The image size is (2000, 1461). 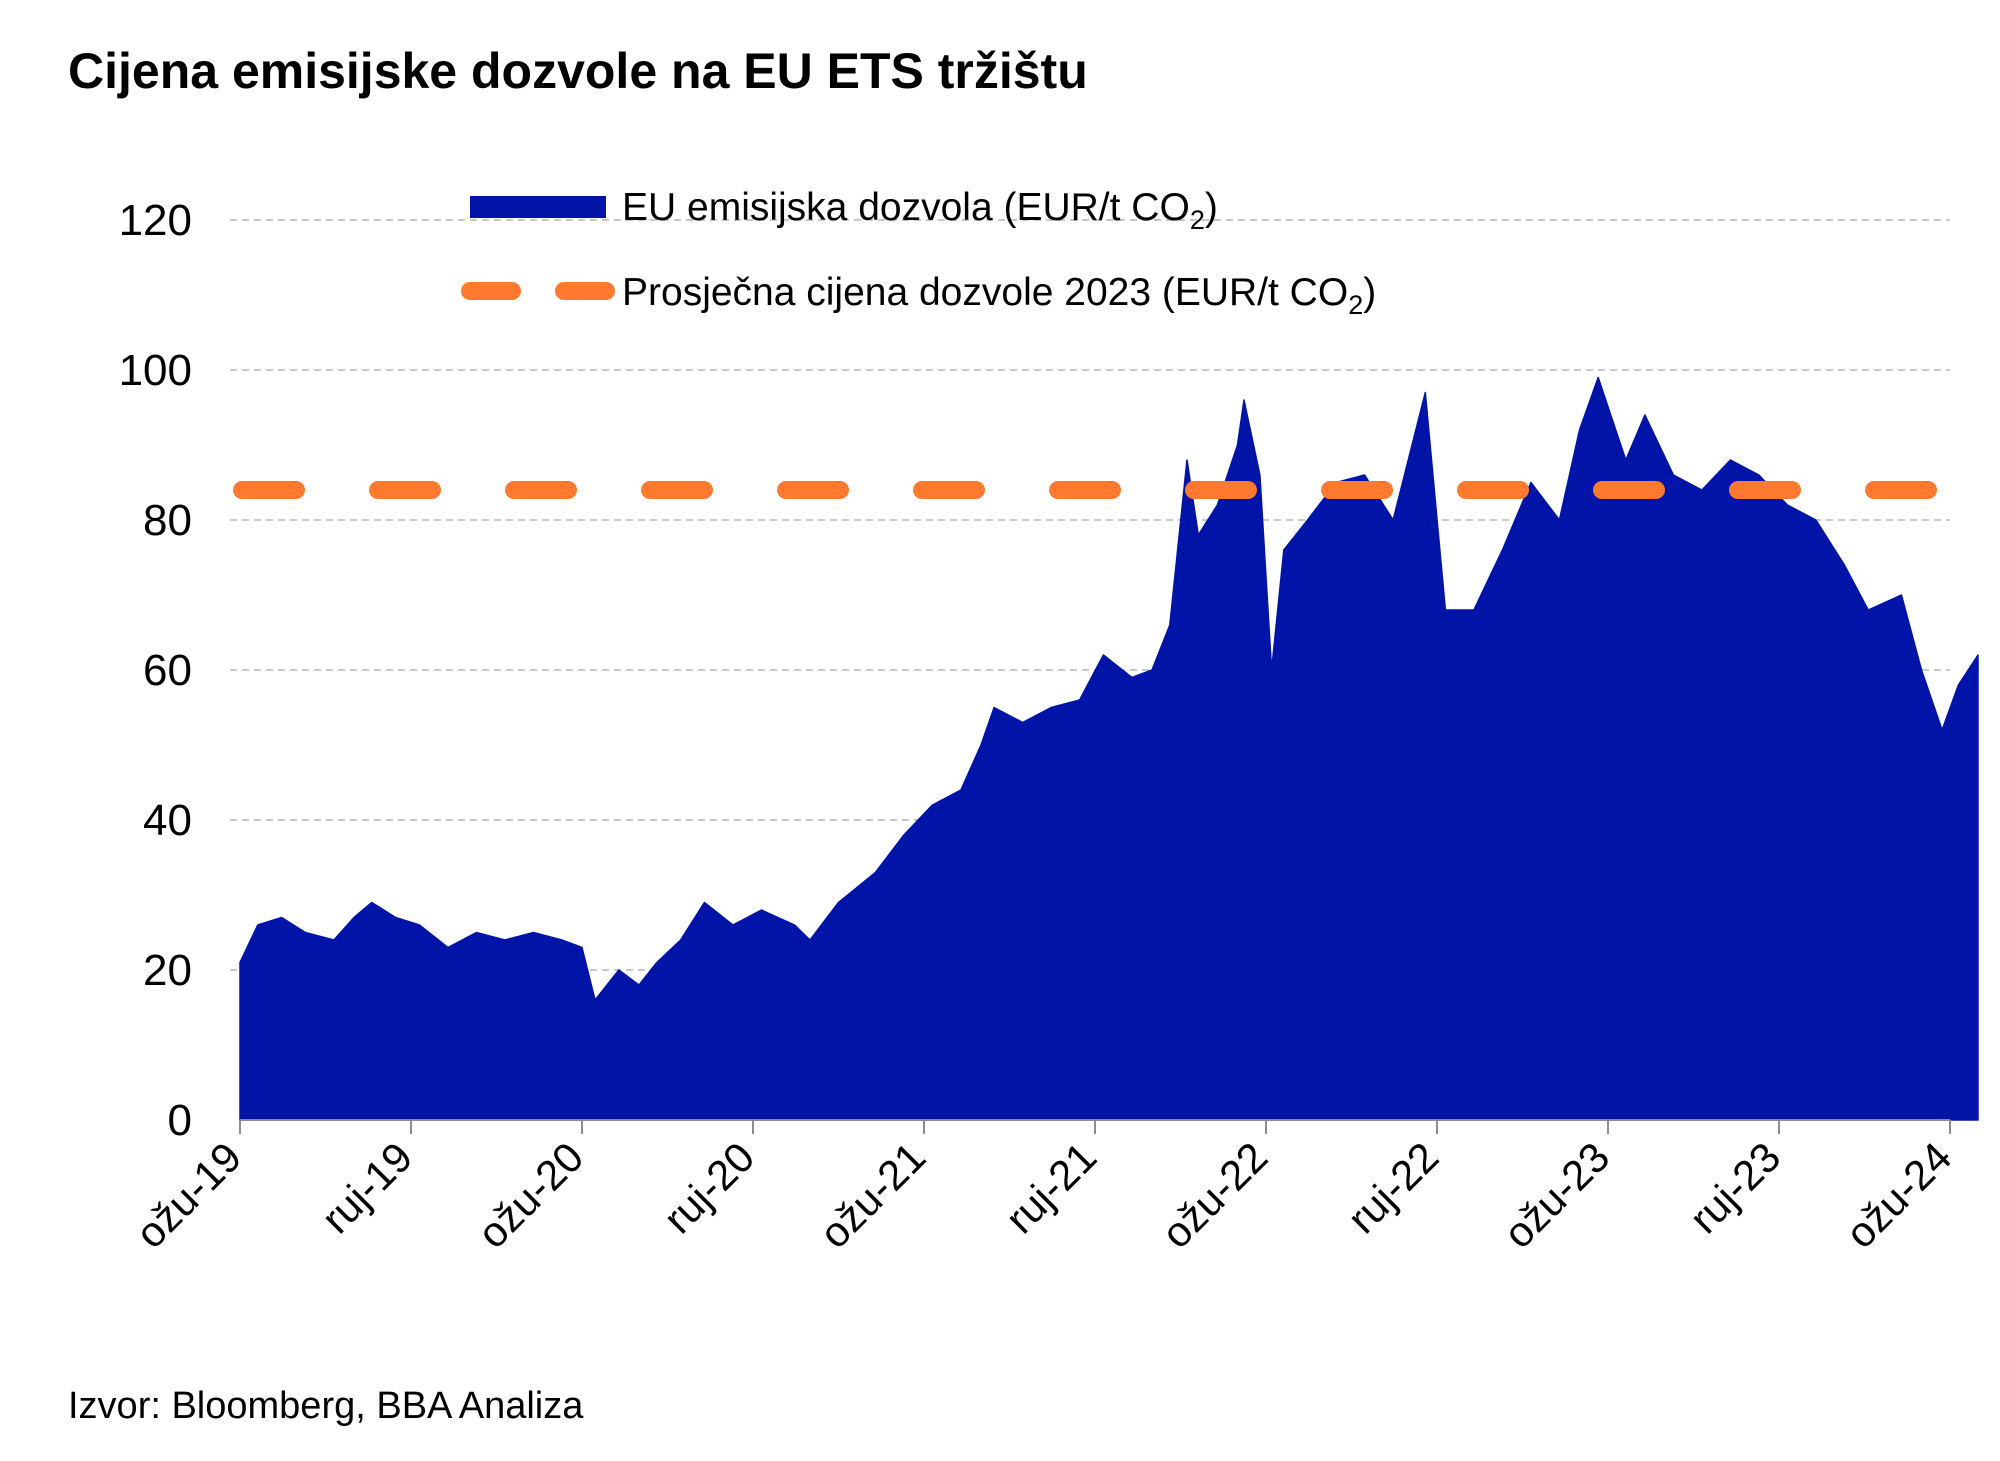 What do you see at coordinates (167, 520) in the screenshot?
I see `y-tick-label: 80` at bounding box center [167, 520].